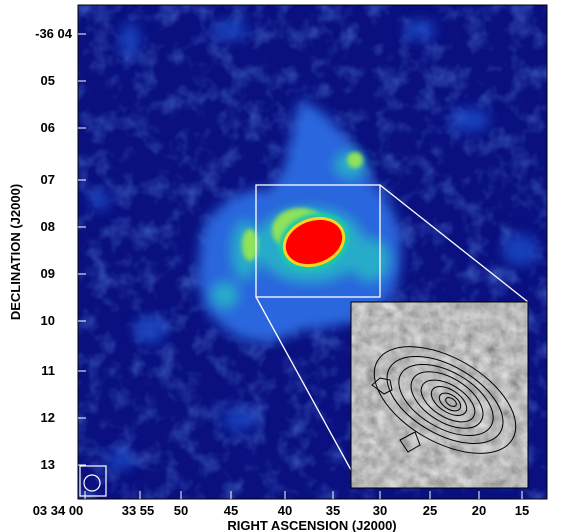 This screenshot has width=566, height=532. What do you see at coordinates (48, 179) in the screenshot?
I see `y-tick-3: 07` at bounding box center [48, 179].